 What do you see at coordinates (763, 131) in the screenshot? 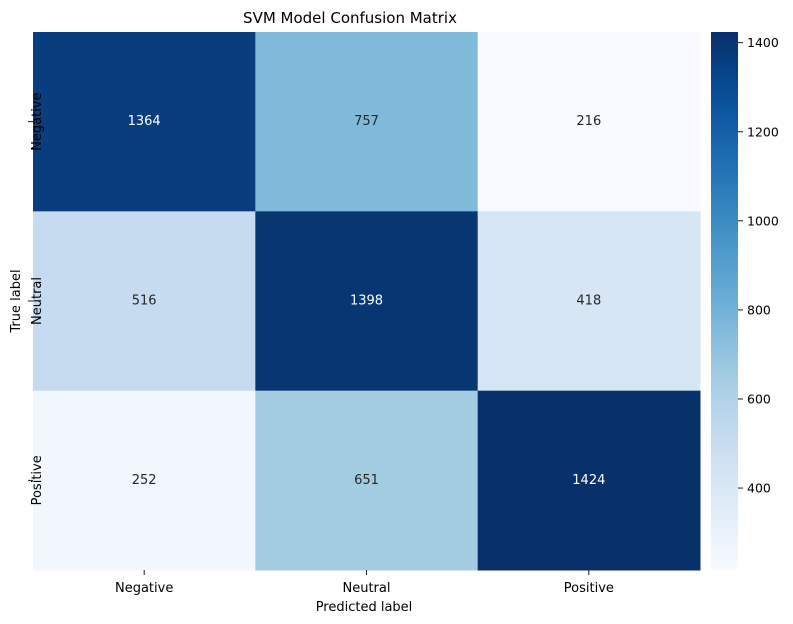
I see `colorbar-tick-label: 1200` at bounding box center [763, 131].